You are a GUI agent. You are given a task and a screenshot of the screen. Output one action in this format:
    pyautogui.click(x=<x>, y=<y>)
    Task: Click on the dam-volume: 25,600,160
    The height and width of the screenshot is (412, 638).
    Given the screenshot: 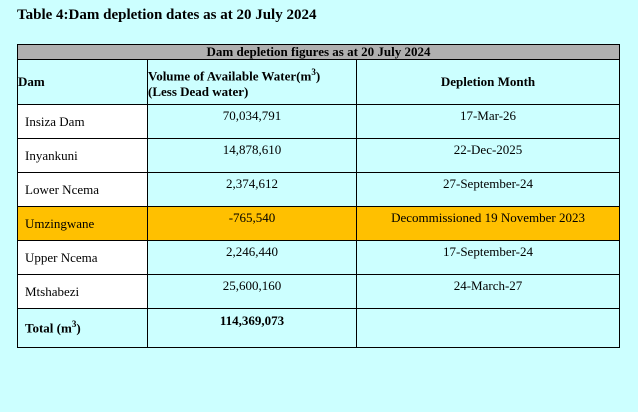 What is the action you would take?
    pyautogui.click(x=252, y=291)
    